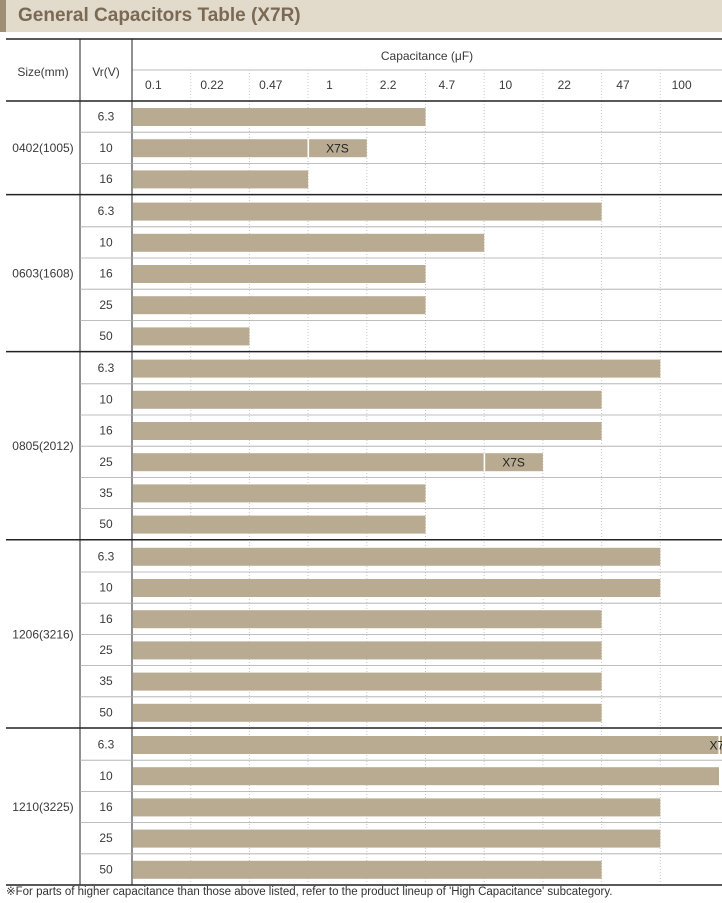  What do you see at coordinates (329, 85) in the screenshot?
I see `x-tick-label: 1` at bounding box center [329, 85].